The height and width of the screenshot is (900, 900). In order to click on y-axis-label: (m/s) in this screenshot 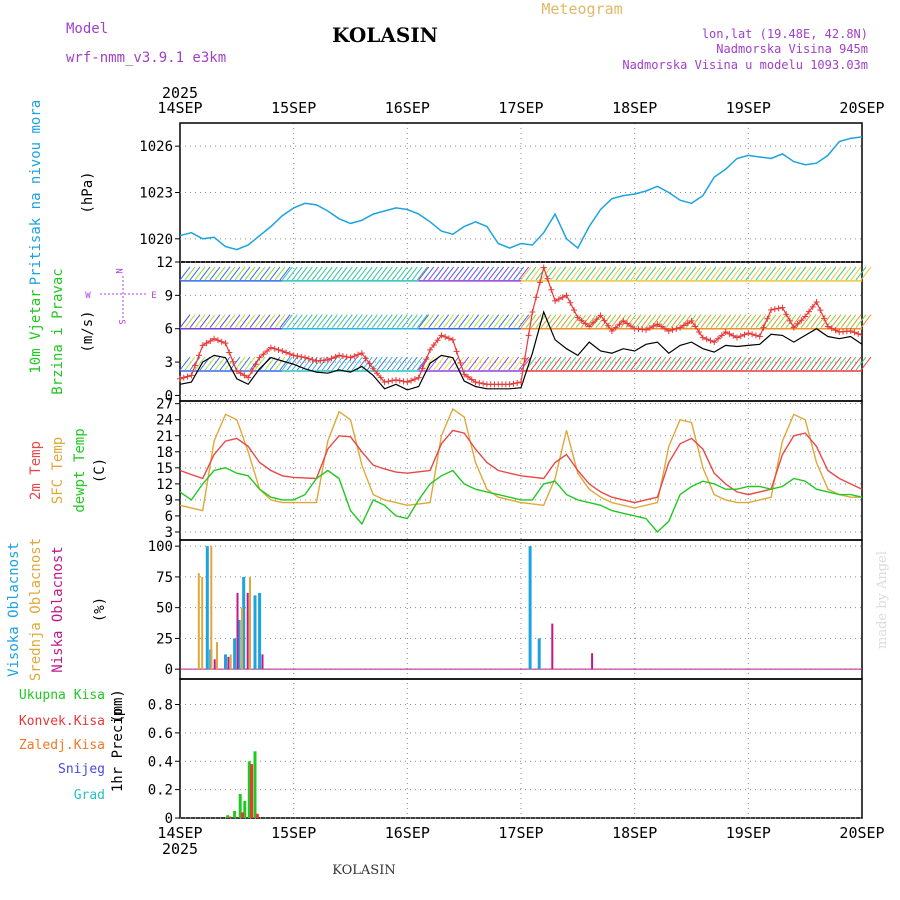, I will do `click(88, 331)`.